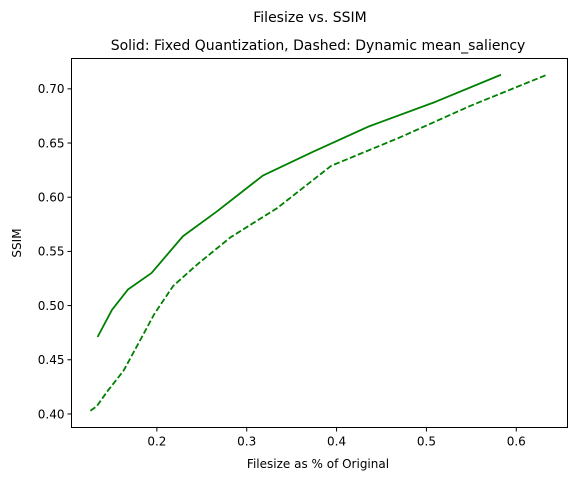  Describe the element at coordinates (156, 442) in the screenshot. I see `x-tick-label: 0.2` at that location.